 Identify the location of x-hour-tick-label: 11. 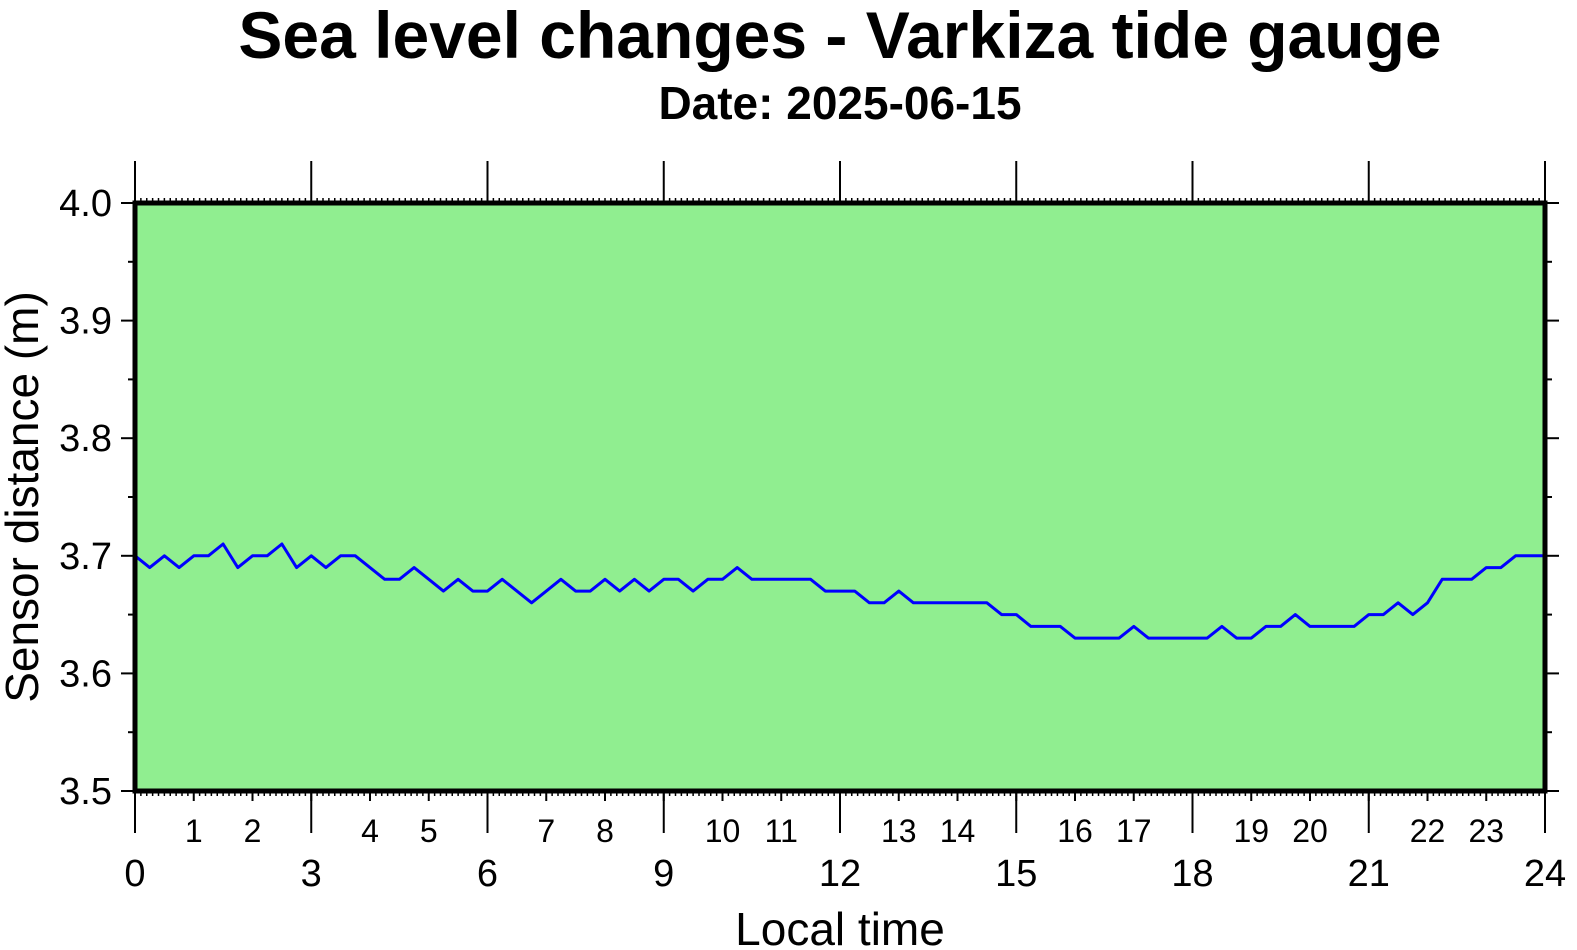
(781, 831).